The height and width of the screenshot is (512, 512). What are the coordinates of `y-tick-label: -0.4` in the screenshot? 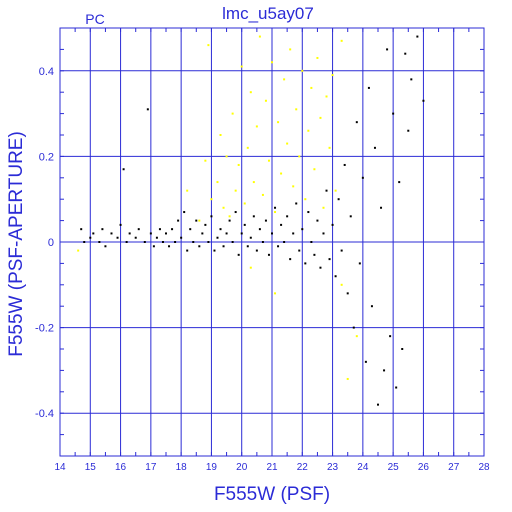 It's located at (44, 414).